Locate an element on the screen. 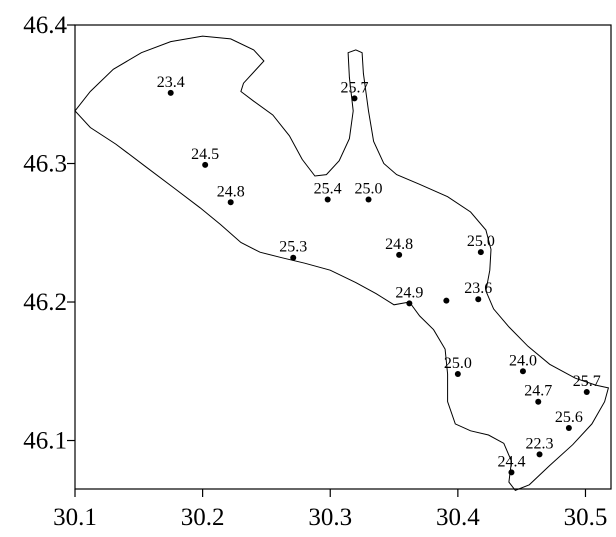  y-tick-label: 46.4 is located at coordinates (45, 25).